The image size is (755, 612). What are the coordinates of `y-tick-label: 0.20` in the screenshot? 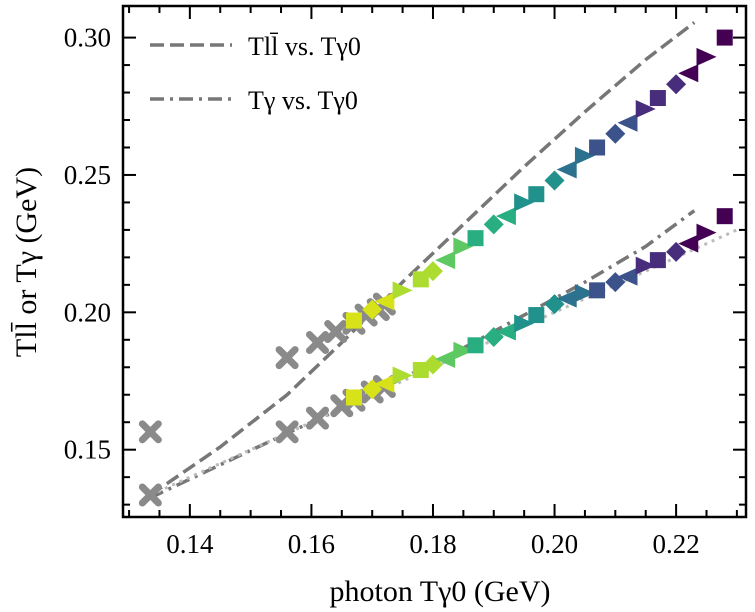 It's located at (87, 312).